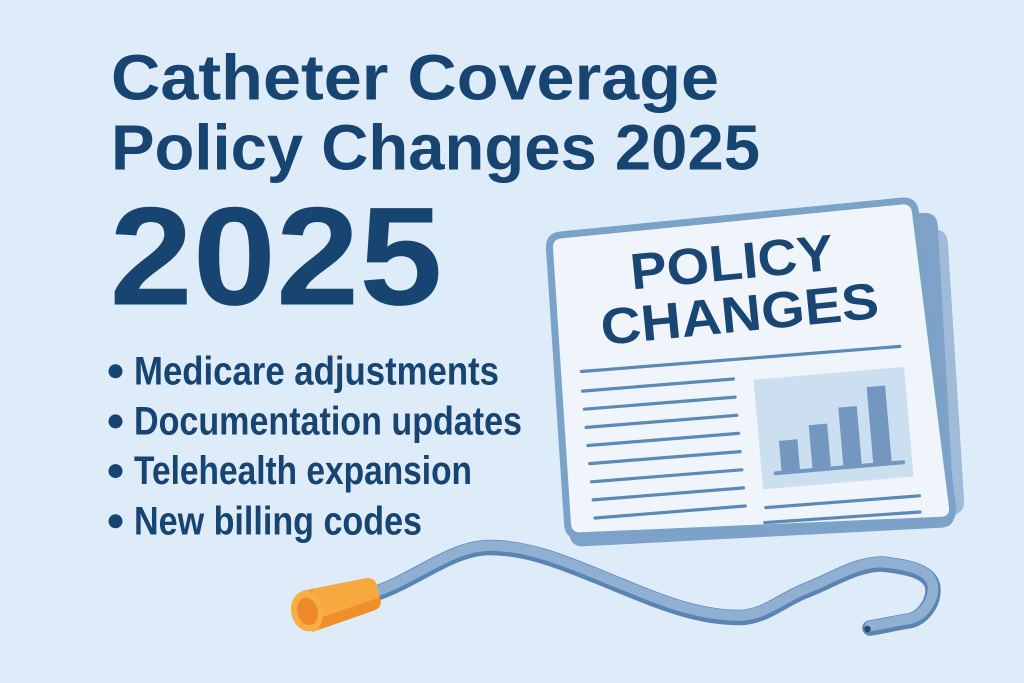 This screenshot has width=1024, height=683. Describe the element at coordinates (303, 471) in the screenshot. I see `svg-text: Telehealth expansion` at that location.